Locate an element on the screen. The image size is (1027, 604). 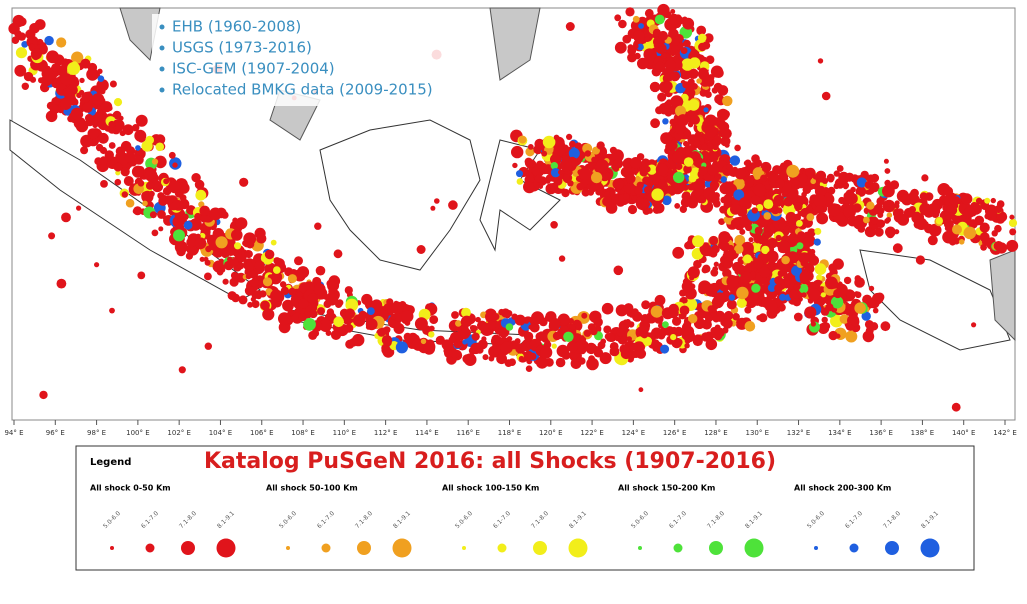
depth-label: All shock 150-200 Km is located at coordinates (666, 488).